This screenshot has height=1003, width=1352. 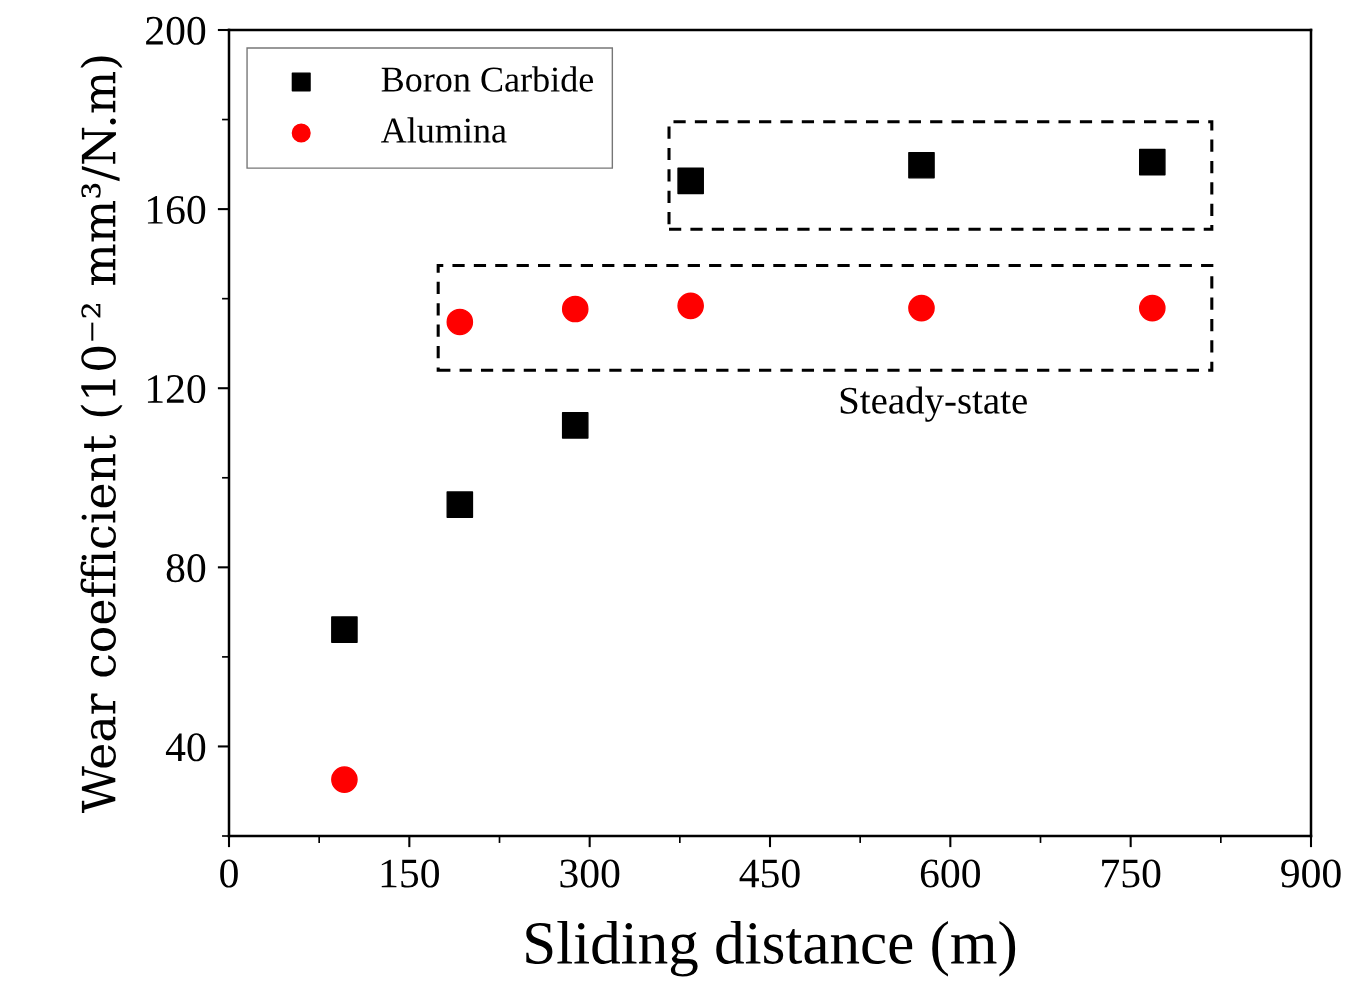 What do you see at coordinates (410, 873) in the screenshot?
I see `x-tick-label: 150` at bounding box center [410, 873].